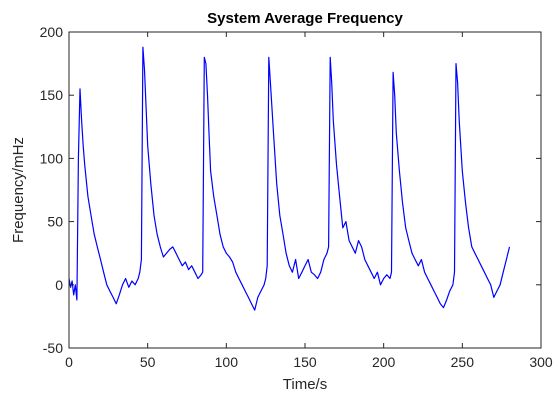 The width and height of the screenshot is (556, 394). I want to click on x-tick-label: 250, so click(463, 362).